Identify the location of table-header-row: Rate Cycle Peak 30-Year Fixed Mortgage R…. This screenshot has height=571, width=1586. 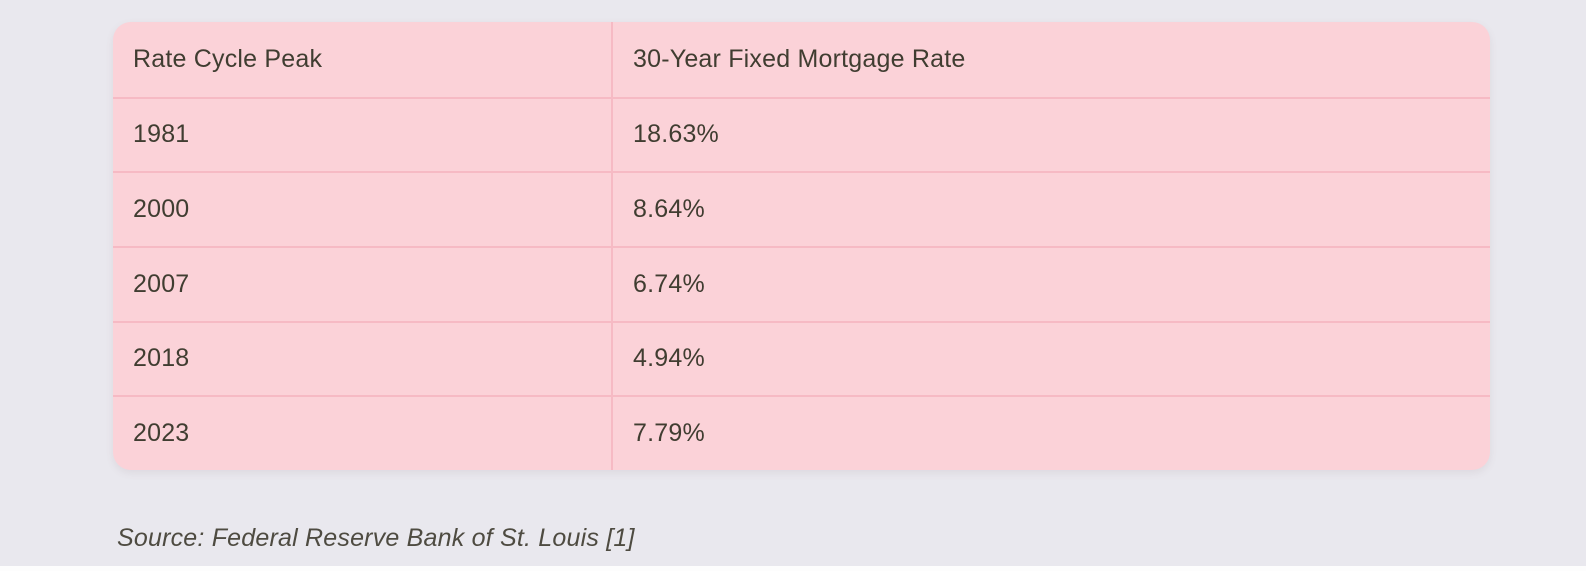
(801, 59).